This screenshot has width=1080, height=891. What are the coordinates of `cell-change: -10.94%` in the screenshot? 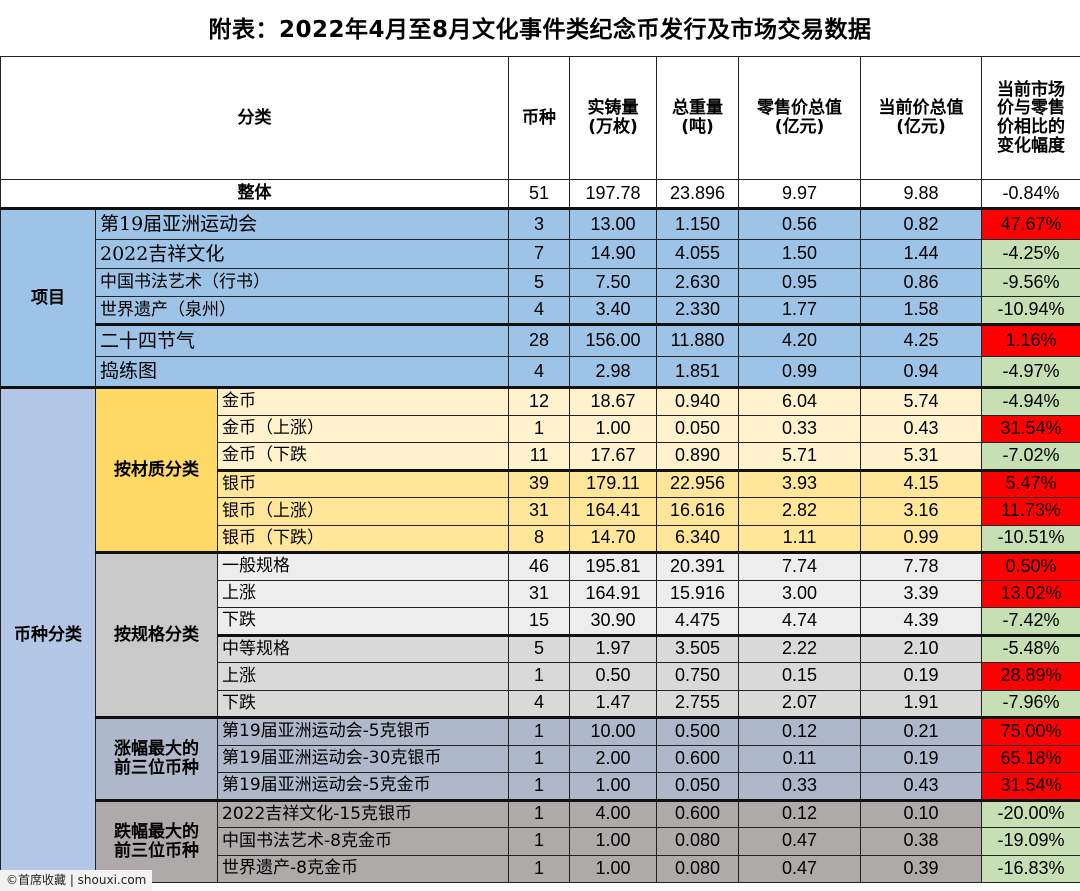 It's located at (1030, 310).